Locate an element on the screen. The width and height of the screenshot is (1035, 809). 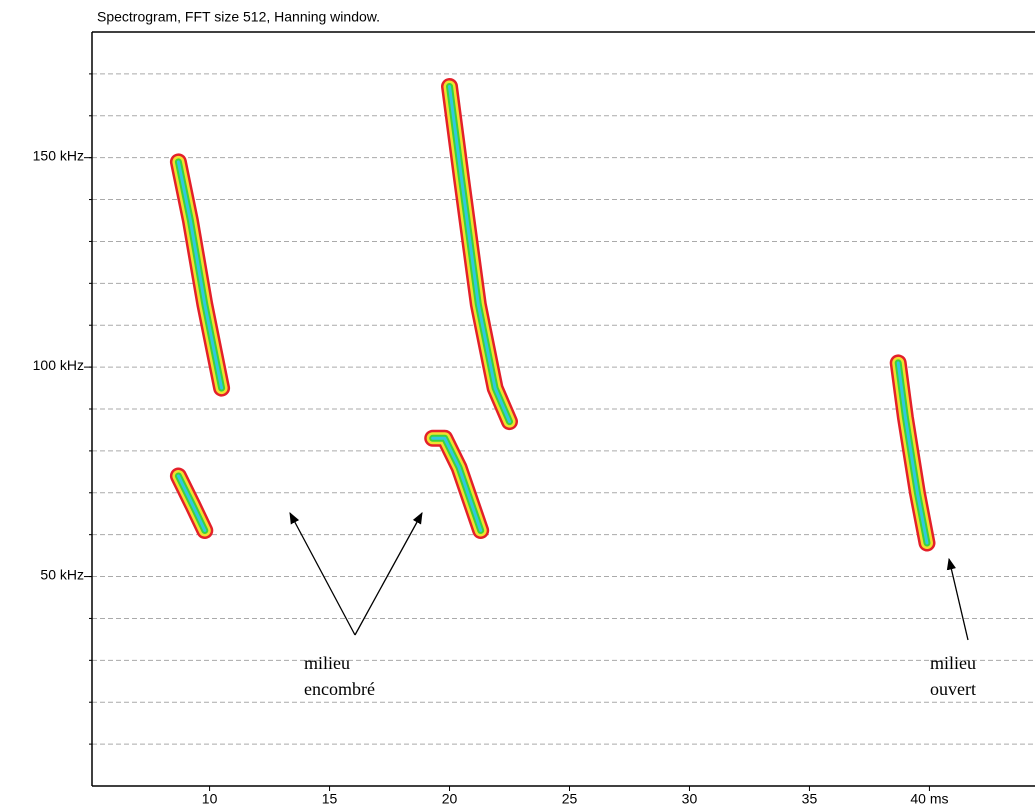
y-tick-label: 150 kHz is located at coordinates (58, 155).